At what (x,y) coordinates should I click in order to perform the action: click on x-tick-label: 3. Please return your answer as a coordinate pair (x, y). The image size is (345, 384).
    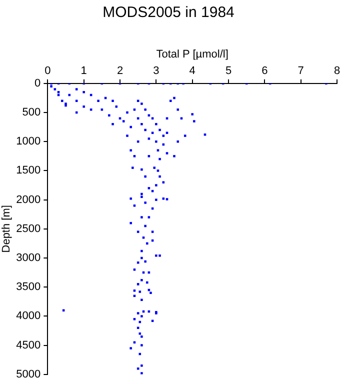
    Looking at the image, I should click on (156, 70).